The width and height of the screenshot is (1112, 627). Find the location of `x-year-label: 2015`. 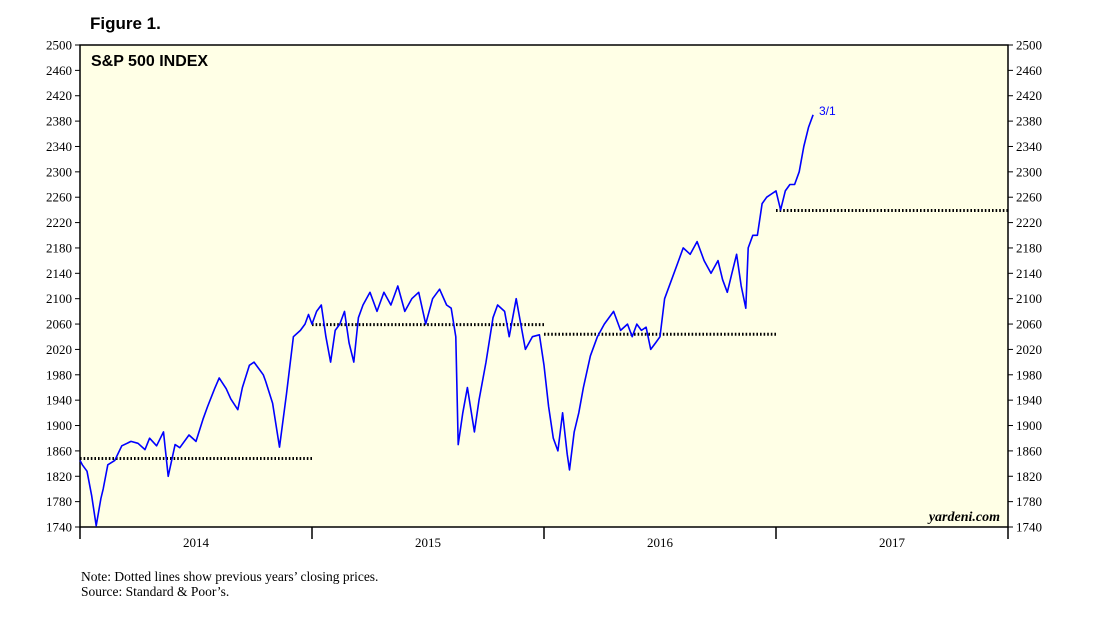

x-year-label: 2015 is located at coordinates (428, 542).